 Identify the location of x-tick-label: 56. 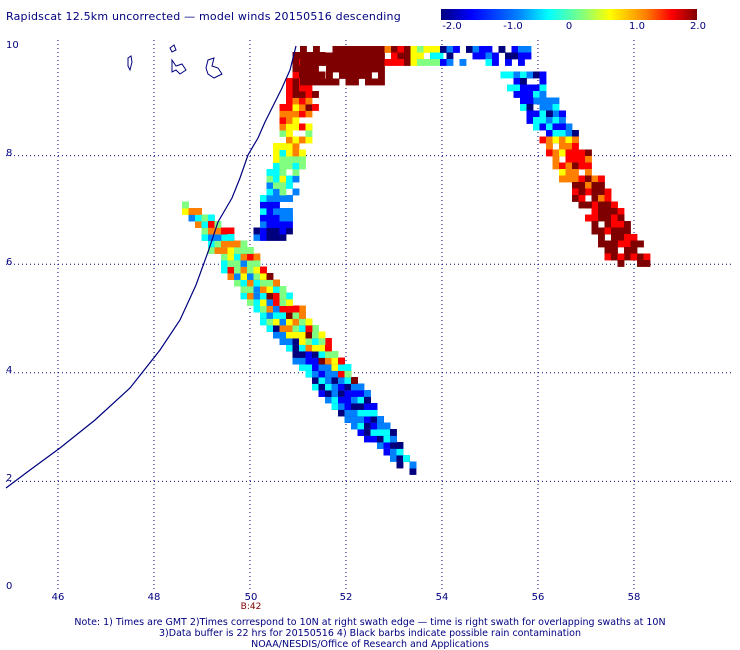
(538, 597).